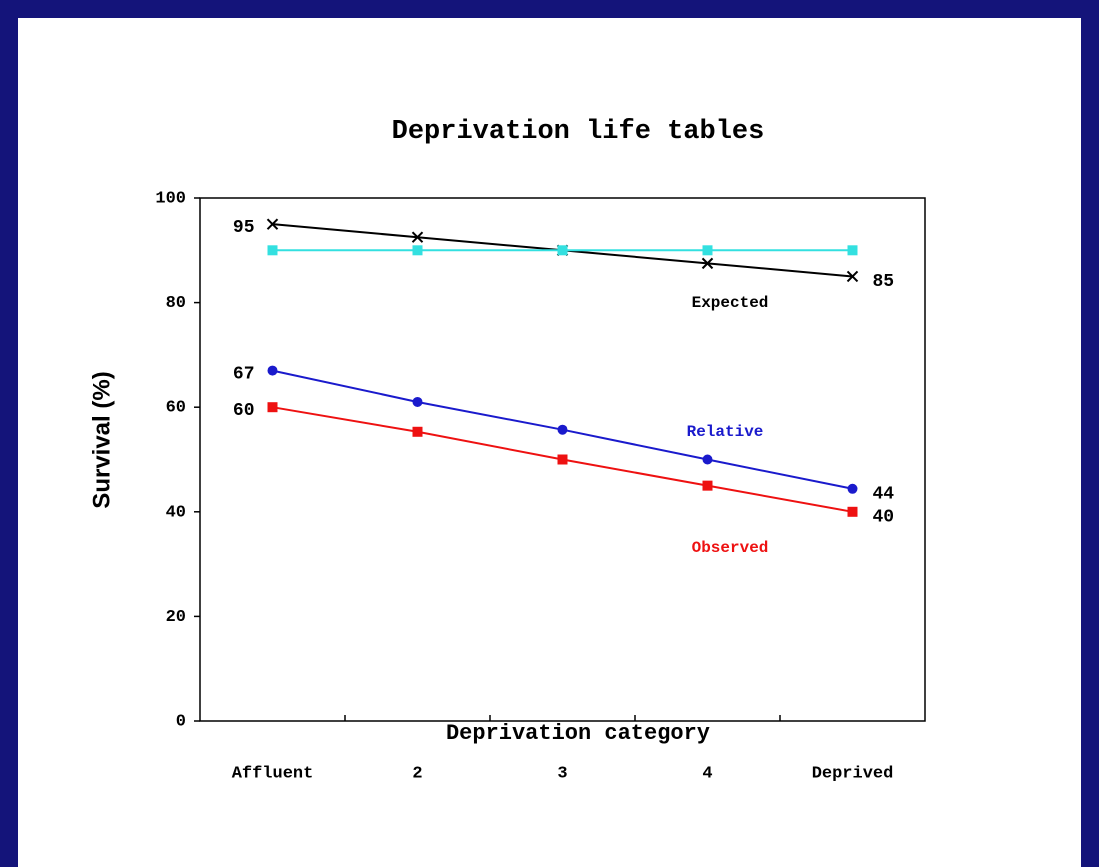 The width and height of the screenshot is (1099, 867). Describe the element at coordinates (273, 773) in the screenshot. I see `x-tick-label: Affluent` at that location.